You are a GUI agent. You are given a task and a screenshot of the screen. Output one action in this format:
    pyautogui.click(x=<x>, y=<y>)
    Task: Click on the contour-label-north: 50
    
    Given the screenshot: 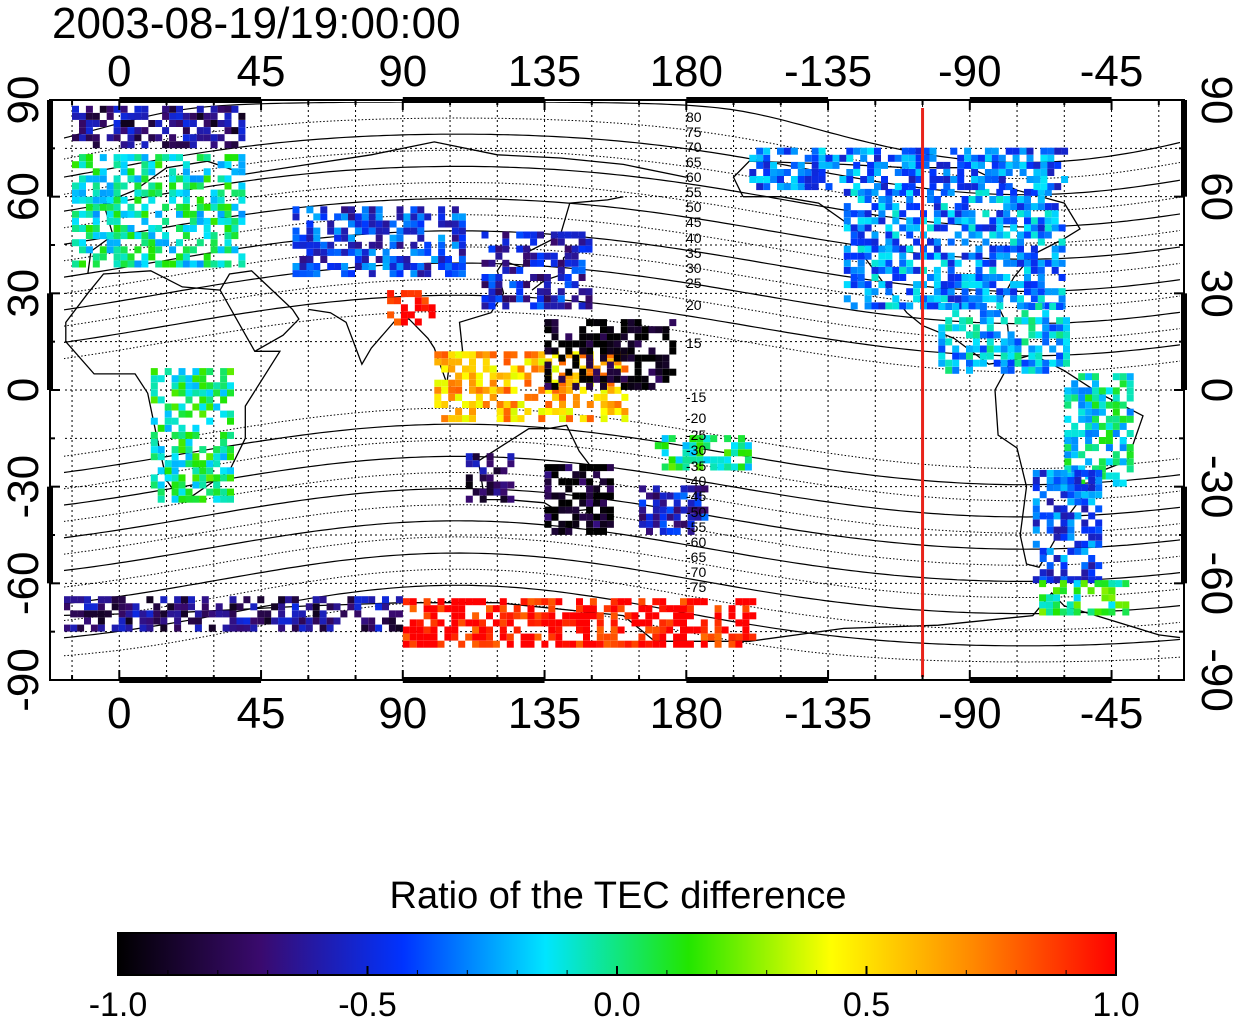 What is the action you would take?
    pyautogui.click(x=694, y=207)
    